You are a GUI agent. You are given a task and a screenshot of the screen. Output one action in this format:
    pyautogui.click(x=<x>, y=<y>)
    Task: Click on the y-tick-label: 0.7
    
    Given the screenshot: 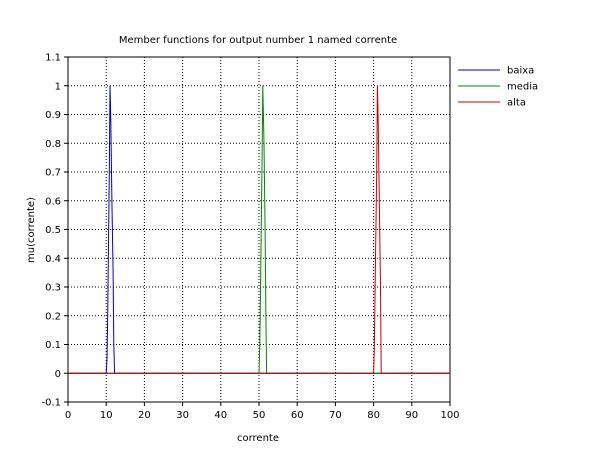 What is the action you would take?
    pyautogui.click(x=53, y=173)
    